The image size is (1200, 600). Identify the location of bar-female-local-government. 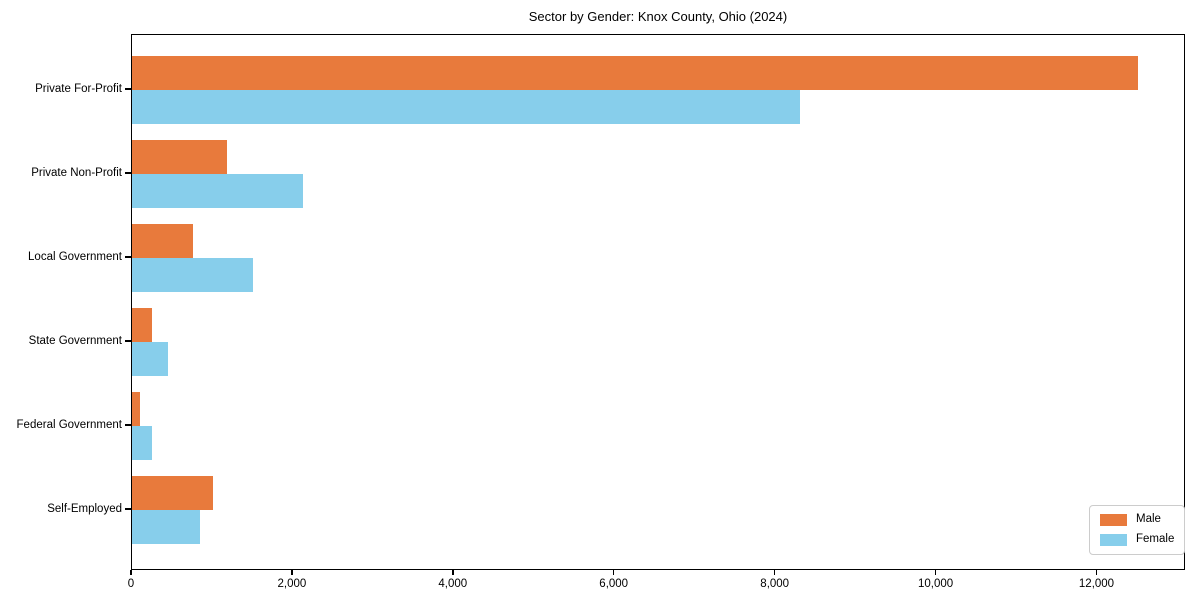
(192, 275).